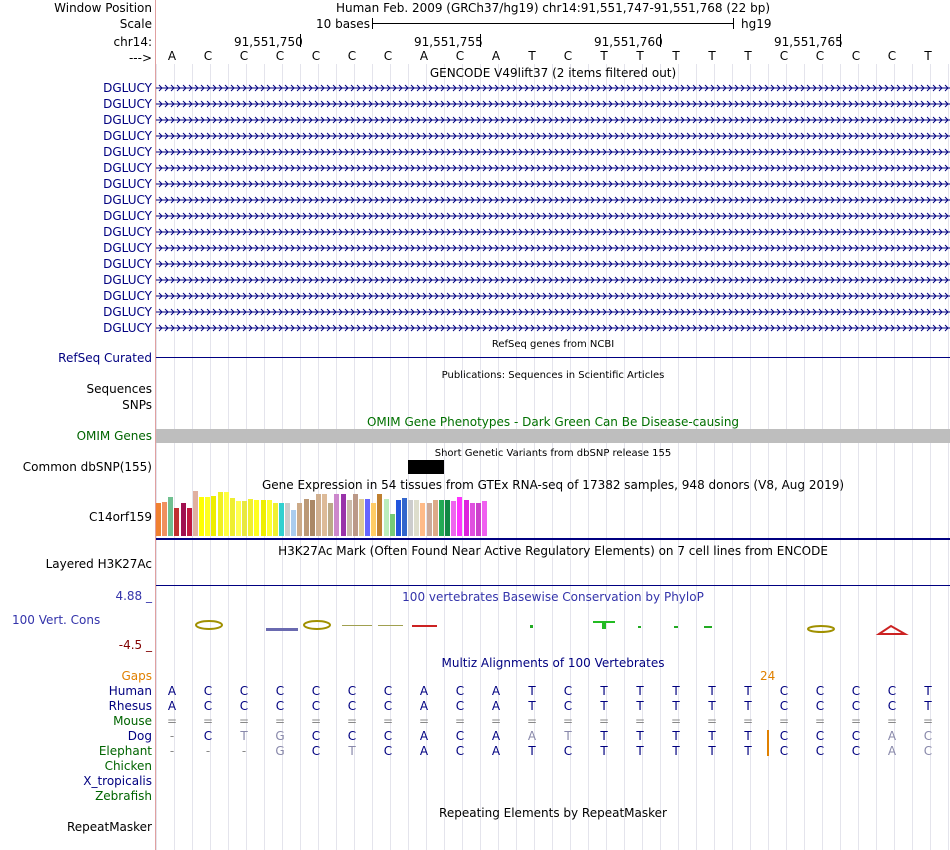 Image resolution: width=950 pixels, height=850 pixels. I want to click on phylop-logos, so click(553, 627).